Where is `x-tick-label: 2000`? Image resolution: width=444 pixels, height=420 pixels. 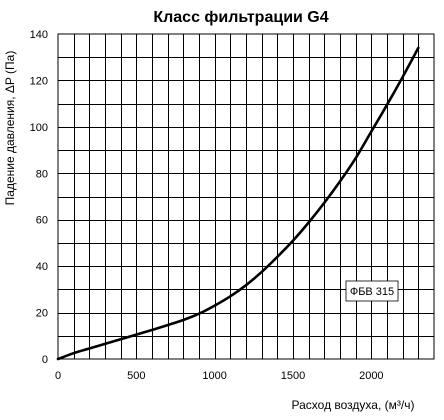 x-tick-label: 2000 is located at coordinates (371, 376).